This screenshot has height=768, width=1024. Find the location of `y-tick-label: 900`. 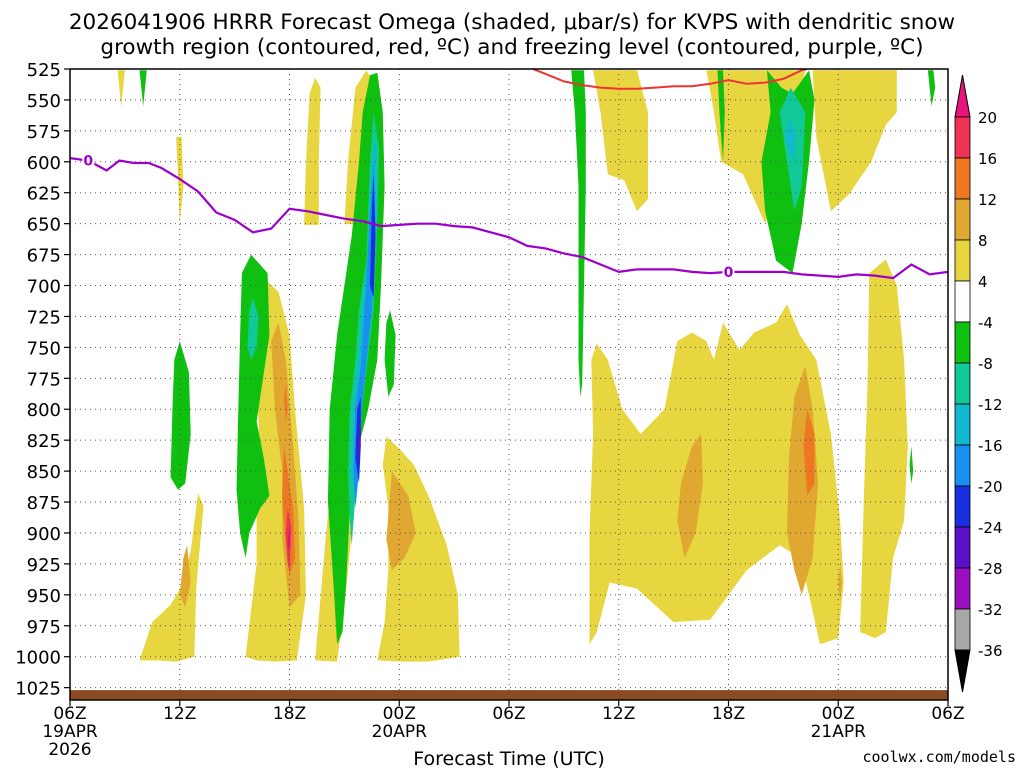

y-tick-label: 900 is located at coordinates (44, 534).